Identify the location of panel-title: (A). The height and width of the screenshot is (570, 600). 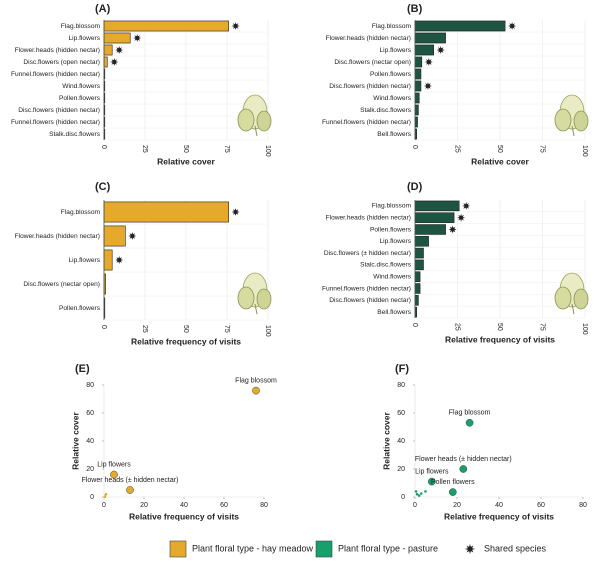
(103, 9).